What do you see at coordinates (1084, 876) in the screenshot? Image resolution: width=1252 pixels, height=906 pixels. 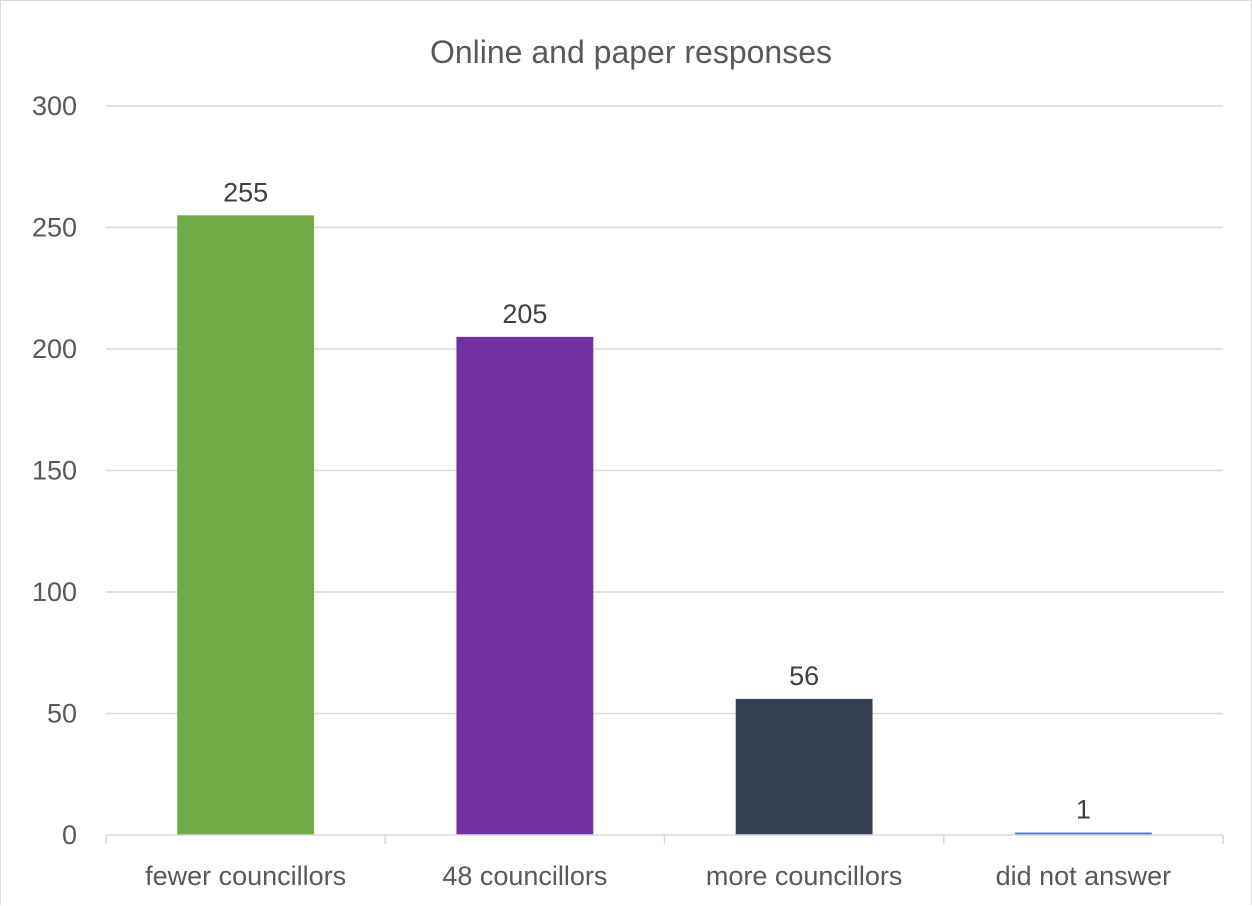 I see `x-tick-label: did not answer` at bounding box center [1084, 876].